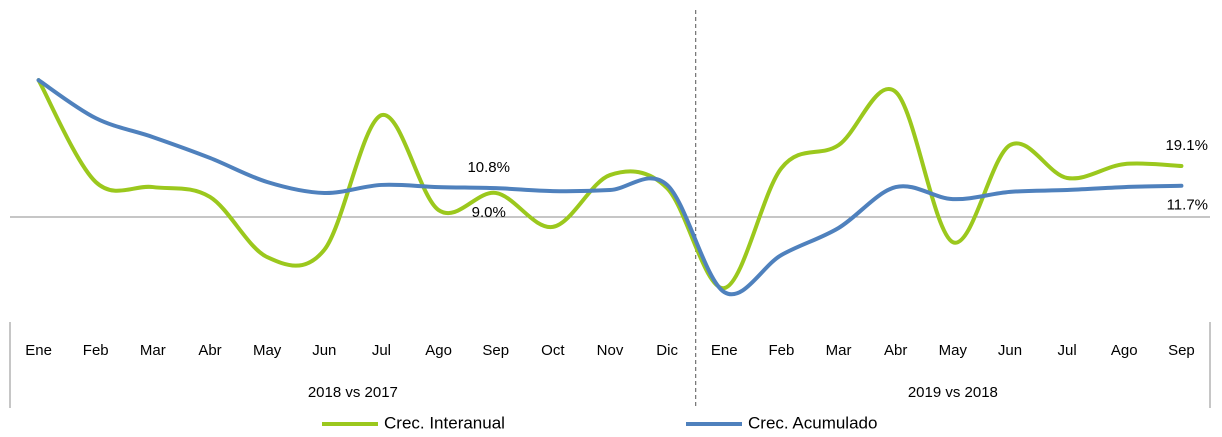 The image size is (1222, 437). Describe the element at coordinates (953, 392) in the screenshot. I see `group-label: 2019 vs 2018` at that location.